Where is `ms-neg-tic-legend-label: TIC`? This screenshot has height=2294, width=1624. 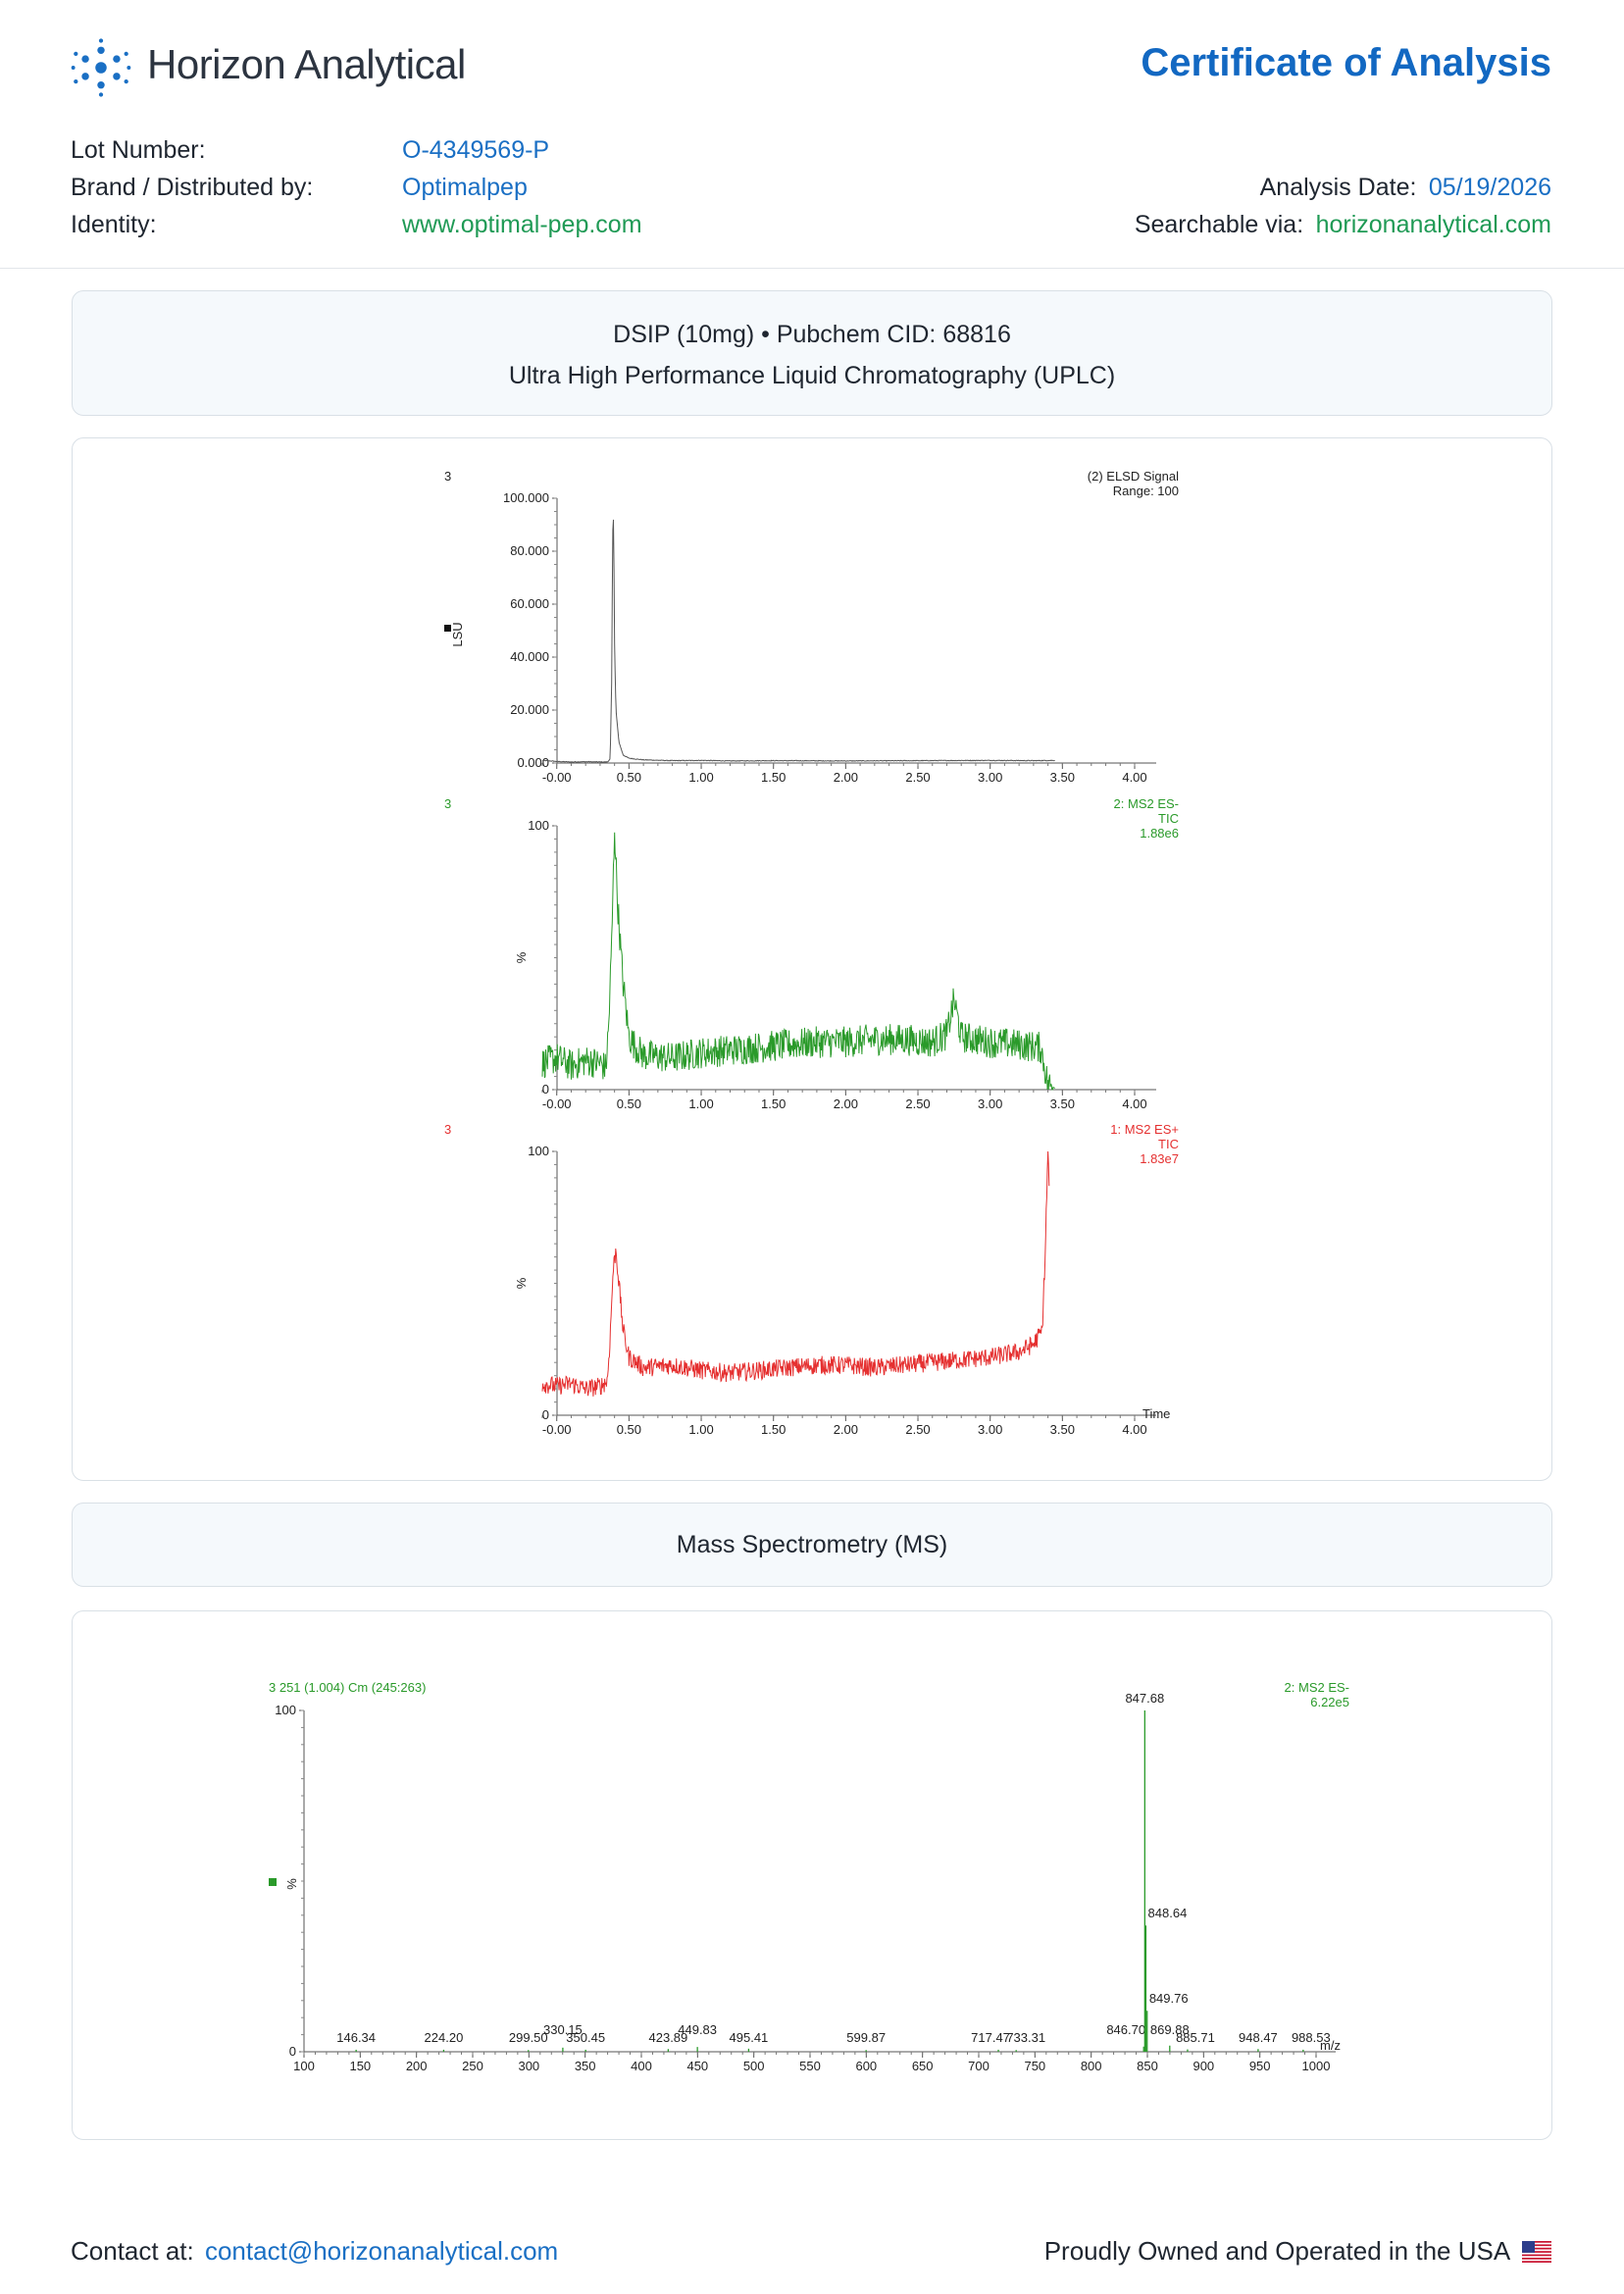 ms-neg-tic-legend-label: TIC is located at coordinates (1168, 818).